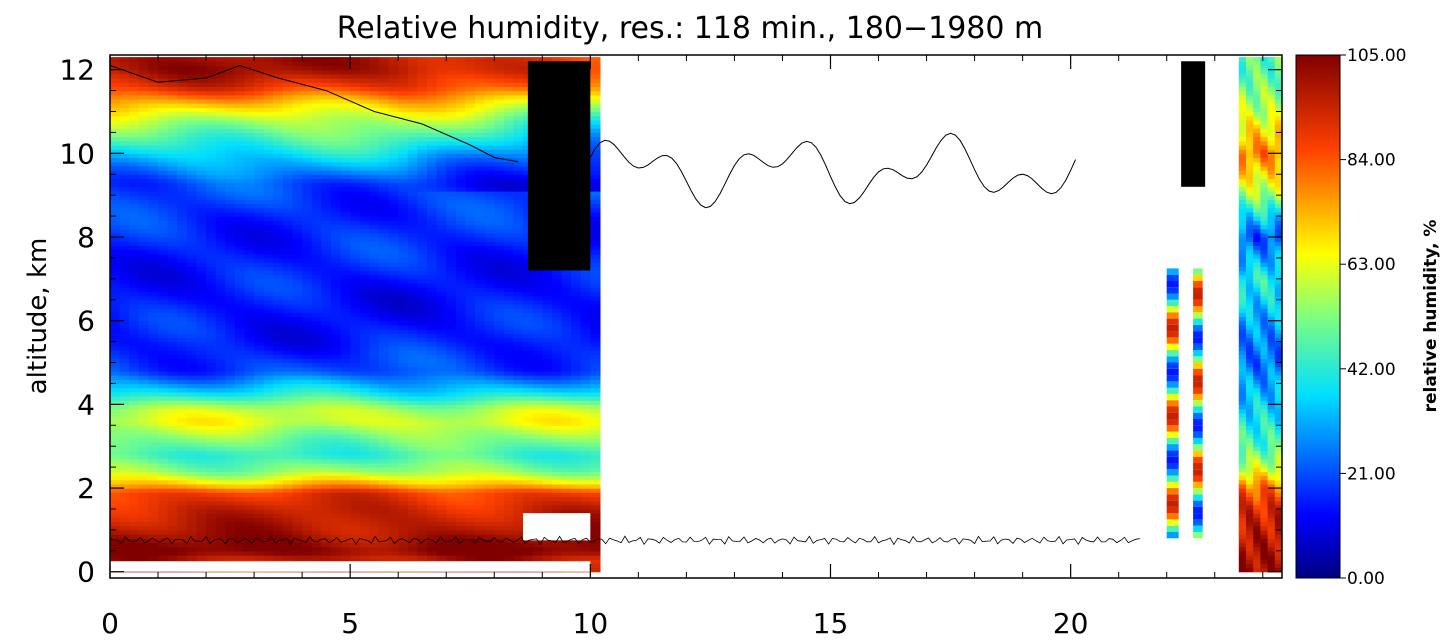  Describe the element at coordinates (832, 170) in the screenshot. I see `upper-cloud-contour` at that location.